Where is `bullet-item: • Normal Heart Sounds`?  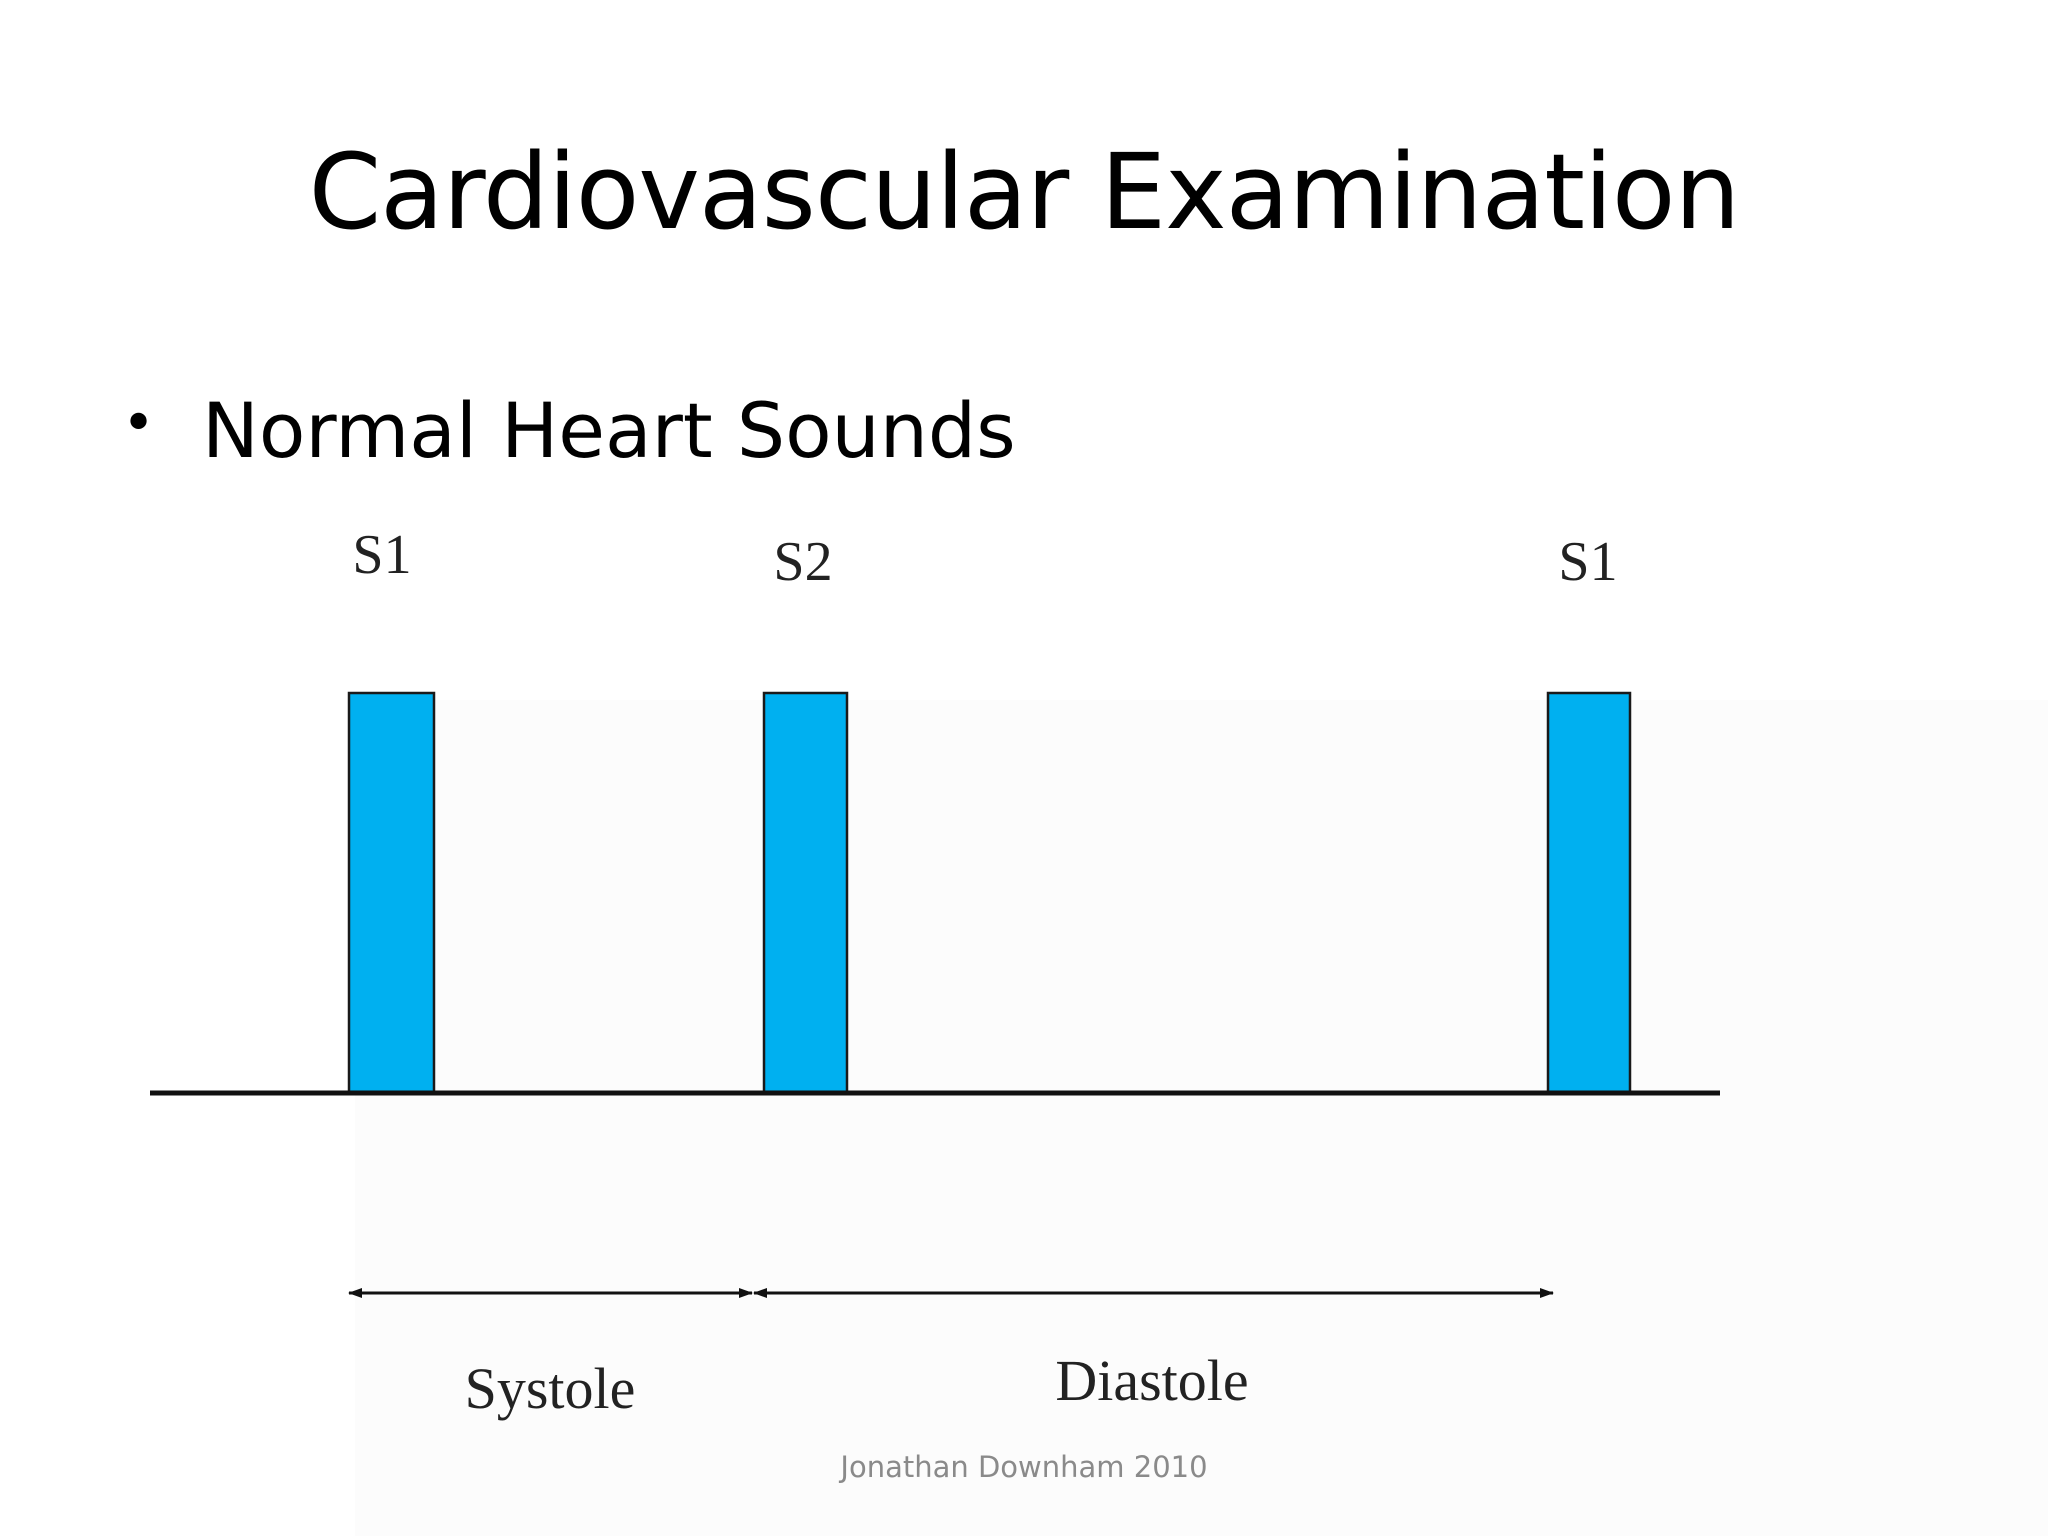
bullet-item: • Normal Heart Sounds is located at coordinates (569, 430).